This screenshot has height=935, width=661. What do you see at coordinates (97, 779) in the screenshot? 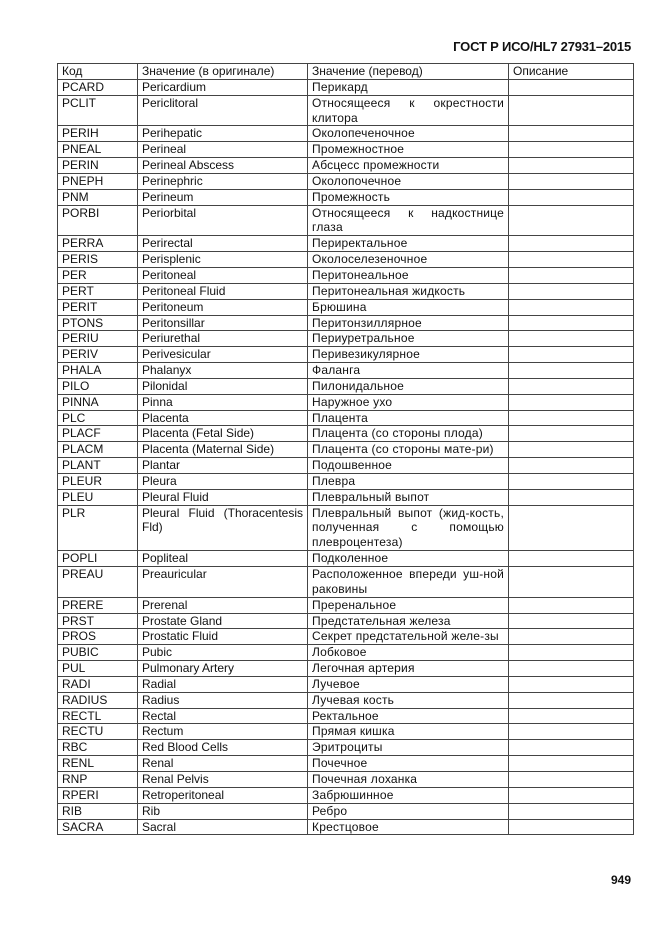
I see `code-cell: RNP` at bounding box center [97, 779].